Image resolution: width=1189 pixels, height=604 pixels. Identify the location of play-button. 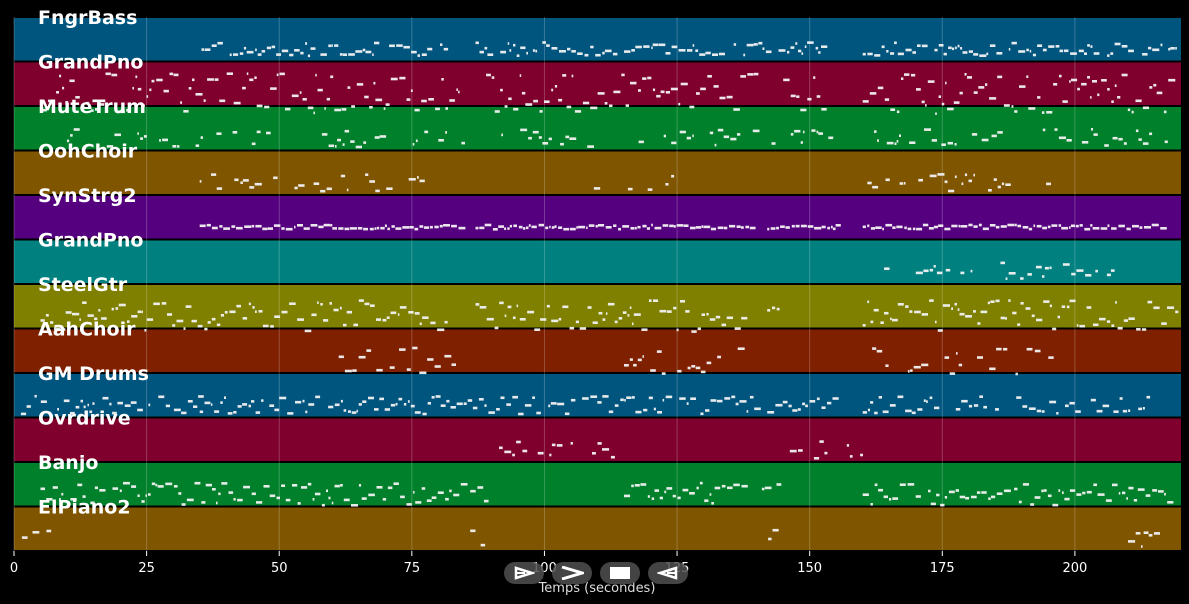
(572, 573).